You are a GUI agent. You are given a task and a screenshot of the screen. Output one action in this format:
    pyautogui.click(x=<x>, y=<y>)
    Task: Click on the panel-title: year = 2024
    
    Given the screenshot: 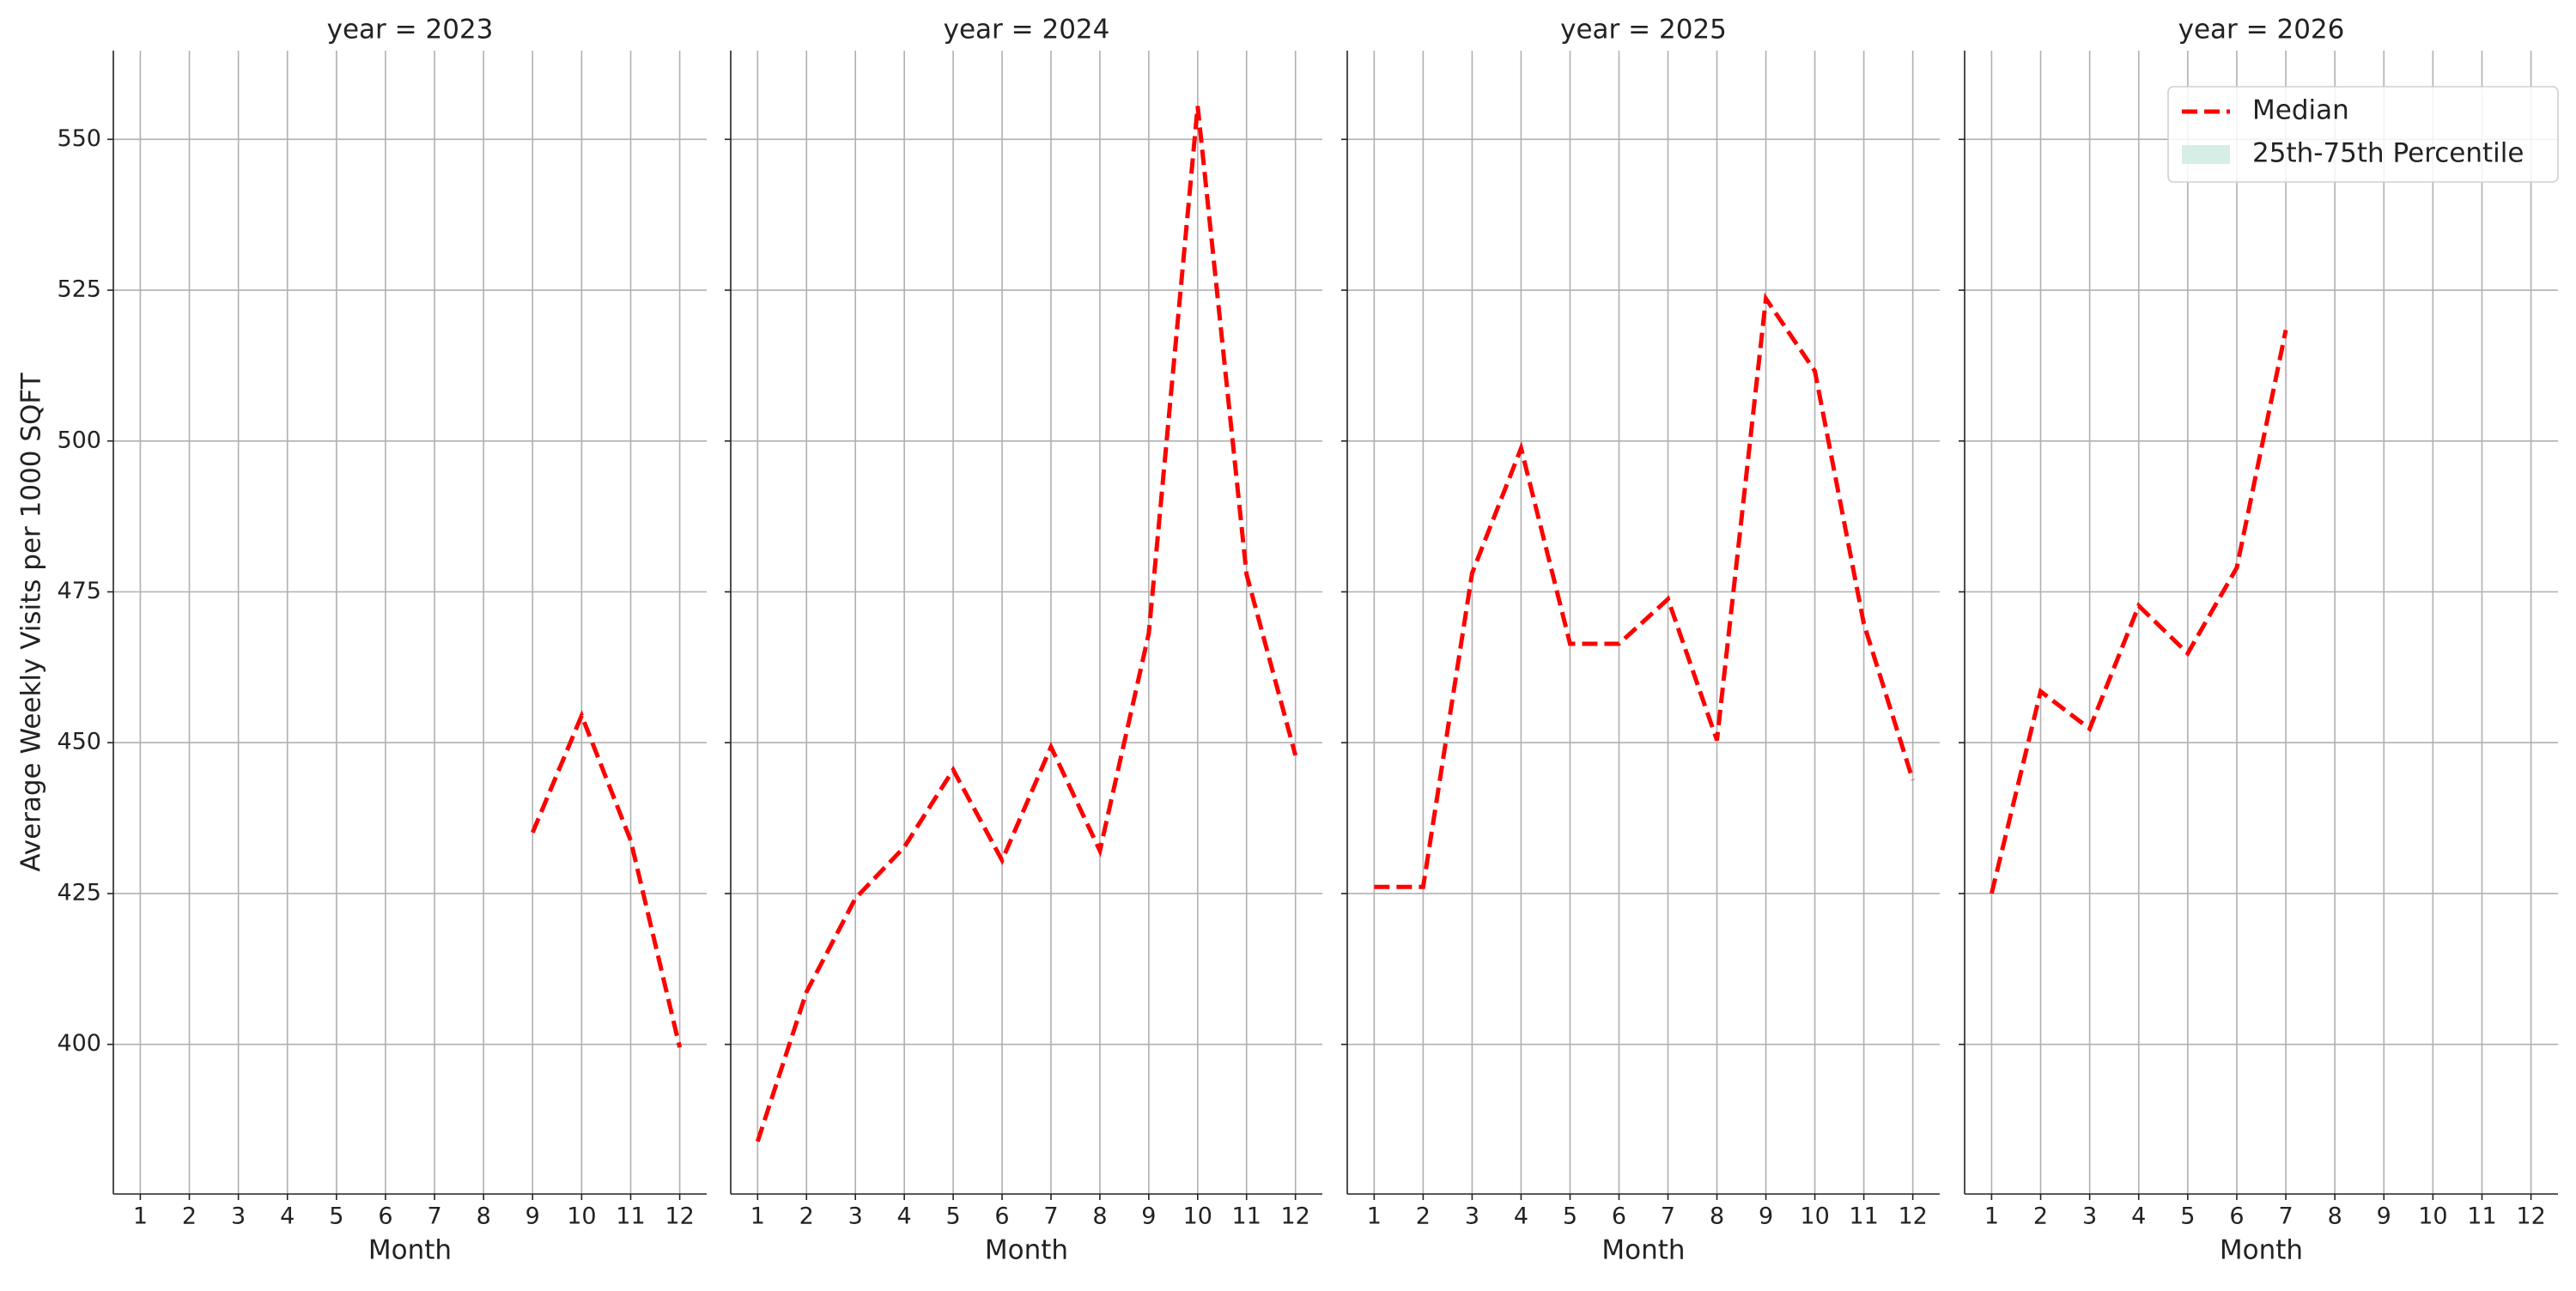 What is the action you would take?
    pyautogui.click(x=1027, y=30)
    